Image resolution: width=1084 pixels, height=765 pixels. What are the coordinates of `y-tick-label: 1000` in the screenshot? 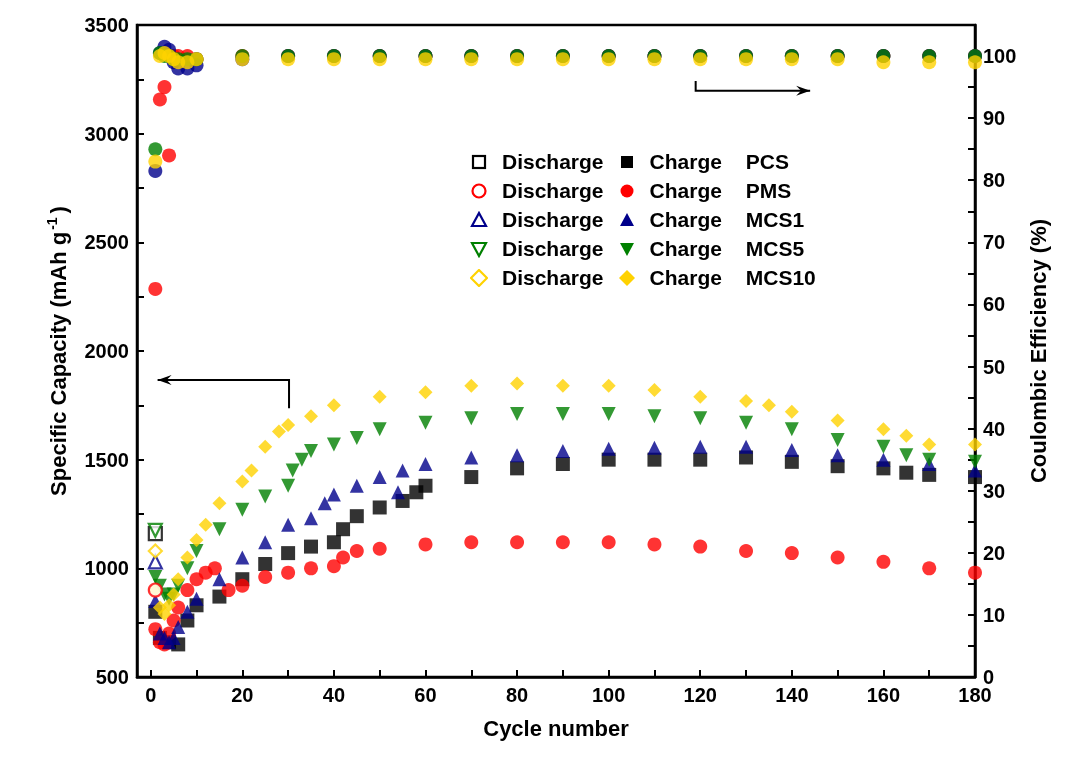 It's located at (106, 568).